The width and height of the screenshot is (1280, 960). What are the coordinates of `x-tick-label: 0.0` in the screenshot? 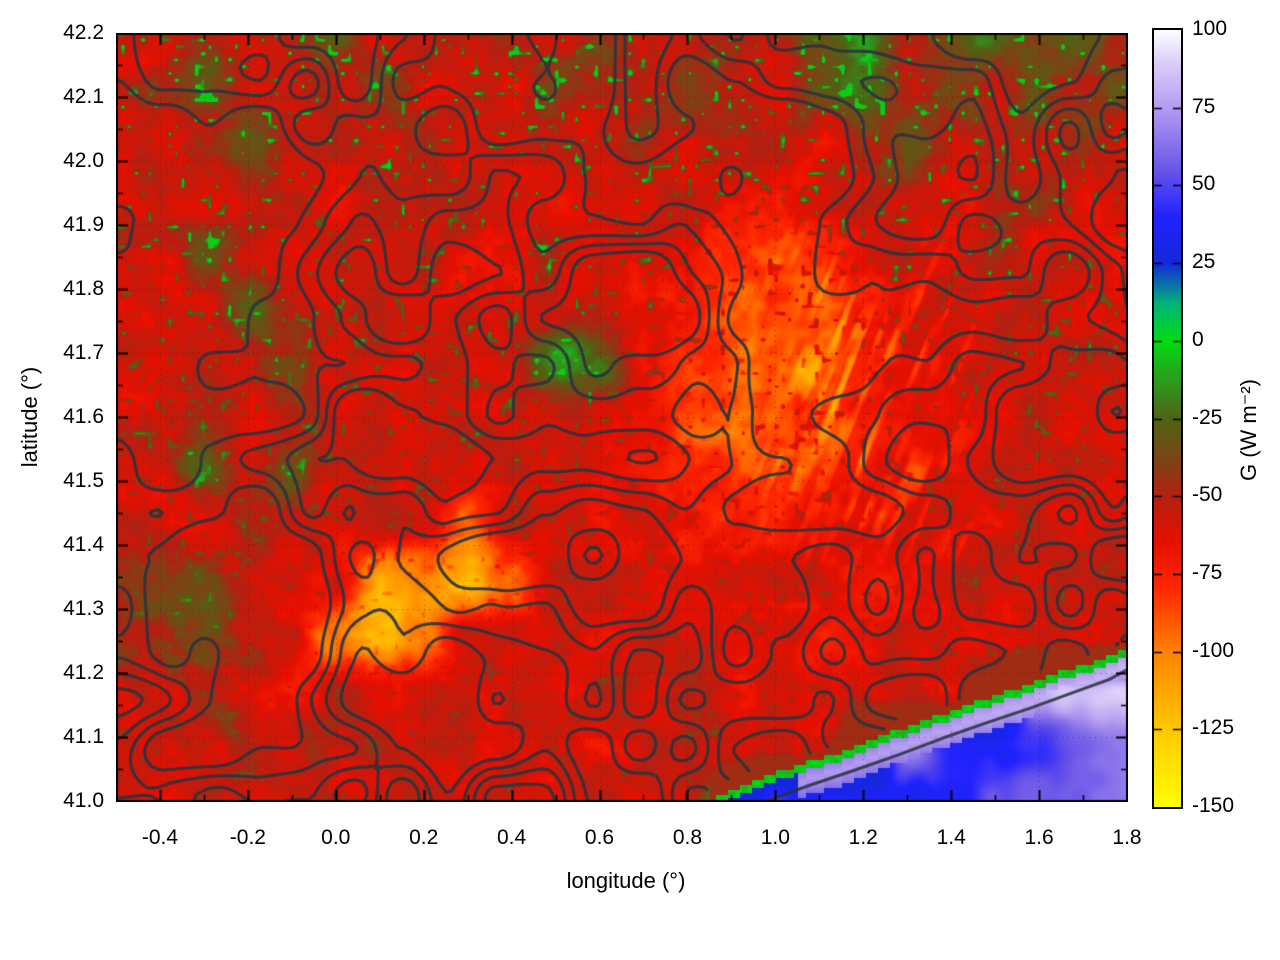 It's located at (336, 837).